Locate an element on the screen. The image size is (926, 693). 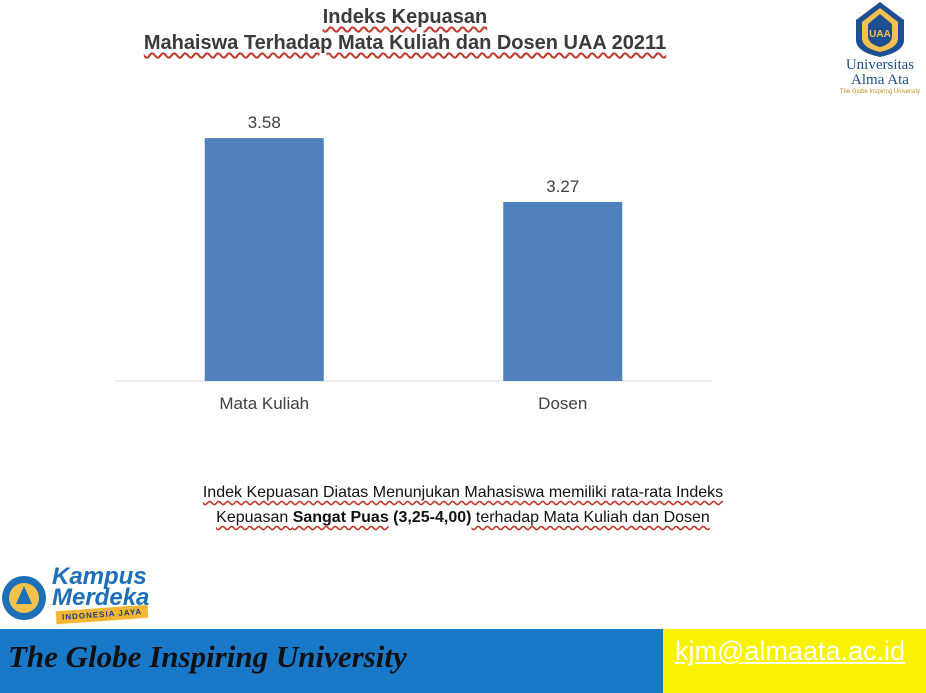
footer-slogan: The Globe Inspiring University is located at coordinates (207, 656).